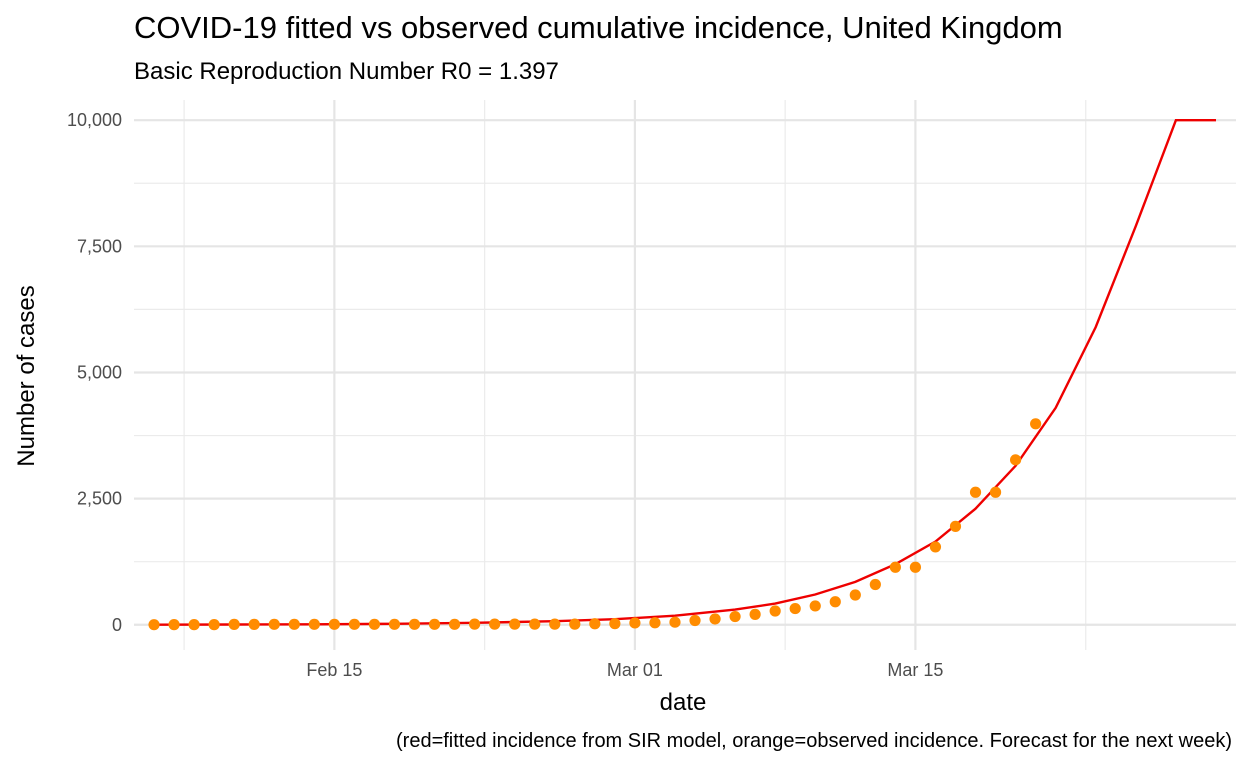 The image size is (1248, 768). Describe the element at coordinates (683, 702) in the screenshot. I see `x-axis-title: date` at that location.